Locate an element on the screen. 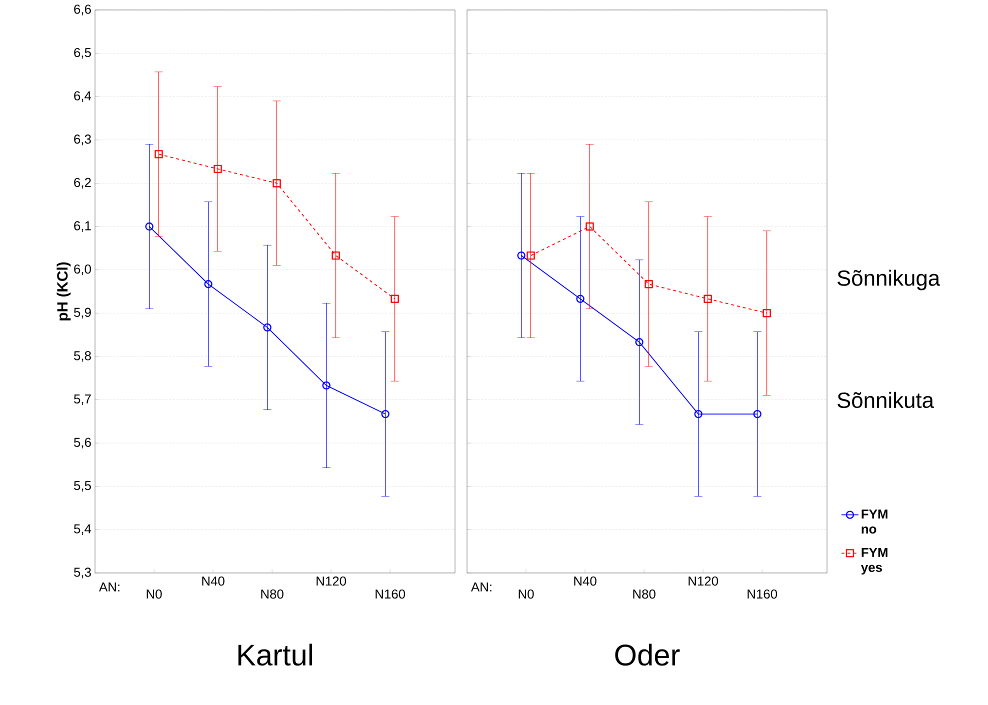 The image size is (988, 705). y-tick-label: 5,5 is located at coordinates (82, 486).